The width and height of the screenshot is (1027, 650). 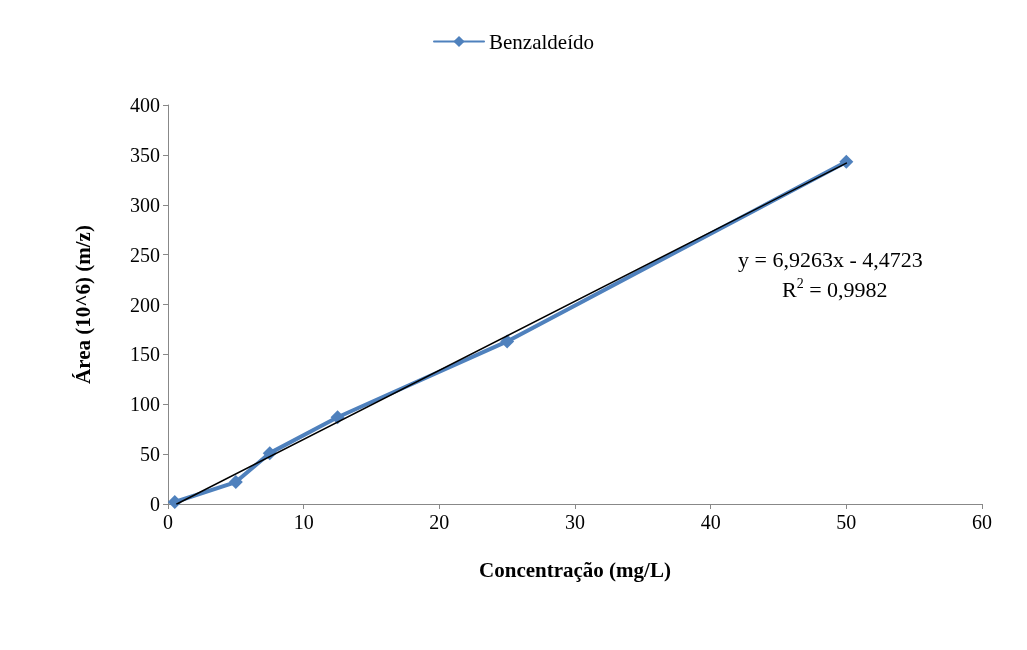 What do you see at coordinates (145, 304) in the screenshot?
I see `y-tick-label: 200` at bounding box center [145, 304].